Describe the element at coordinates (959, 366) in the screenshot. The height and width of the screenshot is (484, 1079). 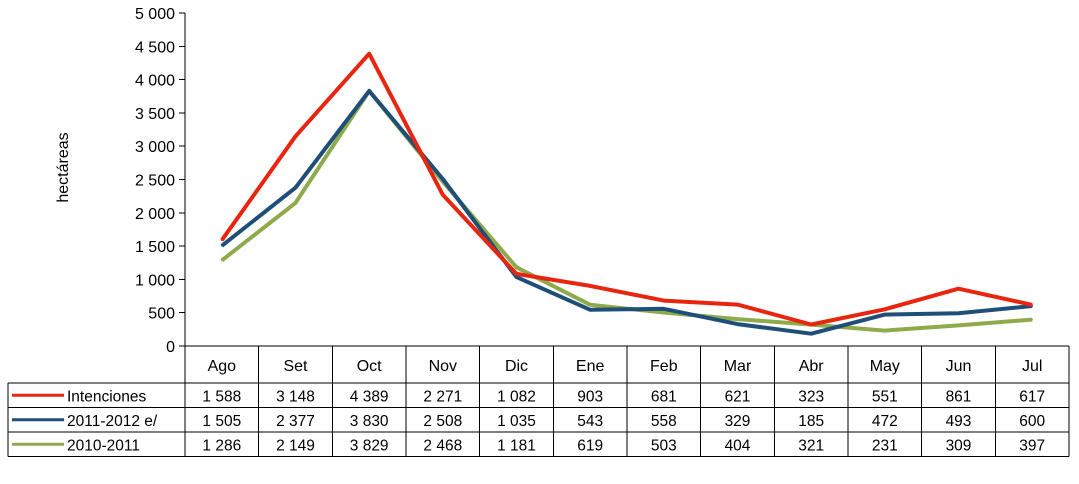
I see `category-label: Jun` at that location.